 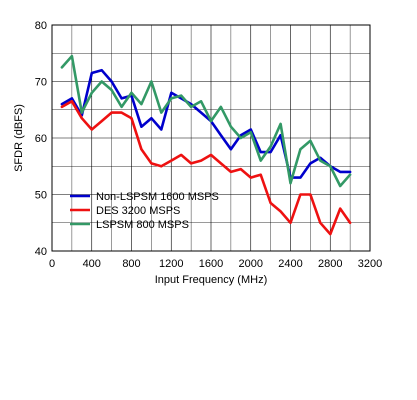 What do you see at coordinates (370, 264) in the screenshot?
I see `x-tick-label: 3200` at bounding box center [370, 264].